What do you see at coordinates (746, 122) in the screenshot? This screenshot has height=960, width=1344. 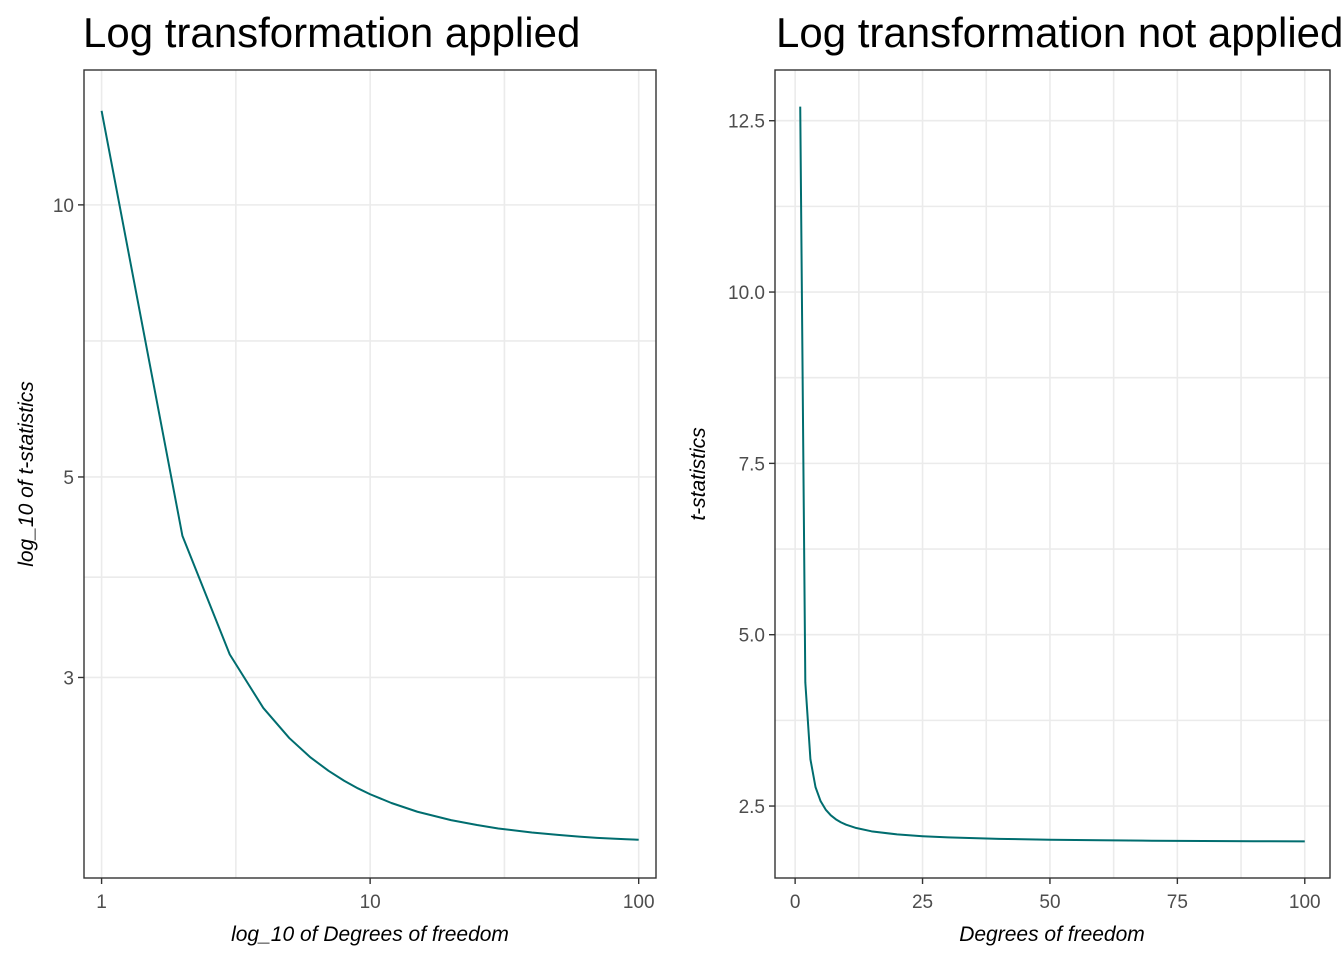 I see `y-tick-label: 12.5` at bounding box center [746, 122].